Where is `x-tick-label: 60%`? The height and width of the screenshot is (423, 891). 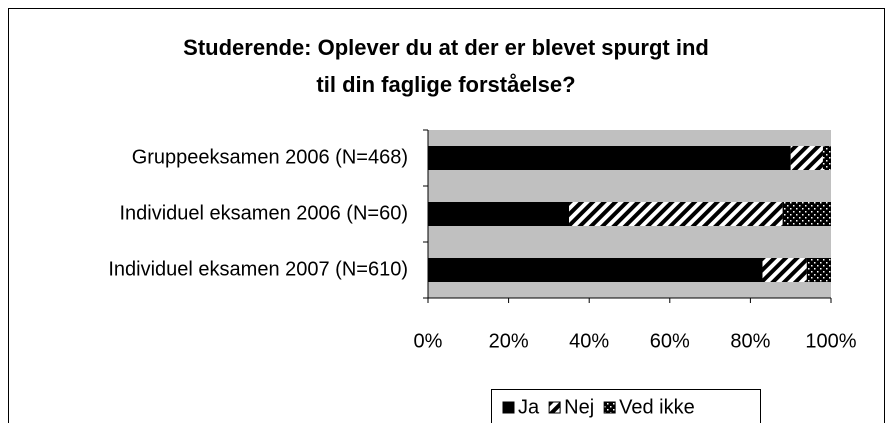
x-tick-label: 60% is located at coordinates (670, 341).